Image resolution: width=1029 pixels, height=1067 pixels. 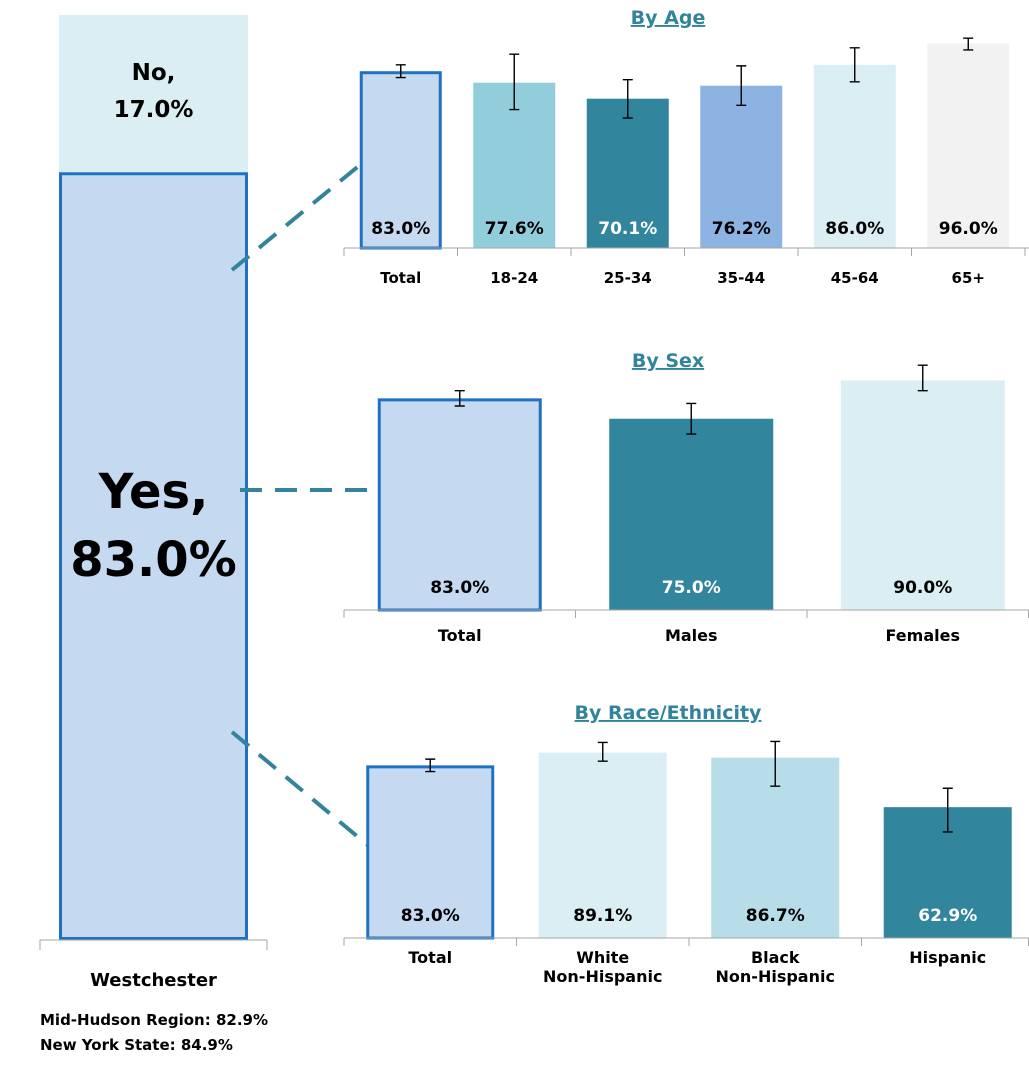 What do you see at coordinates (691, 418) in the screenshot?
I see `by-sex-error-bar-males` at bounding box center [691, 418].